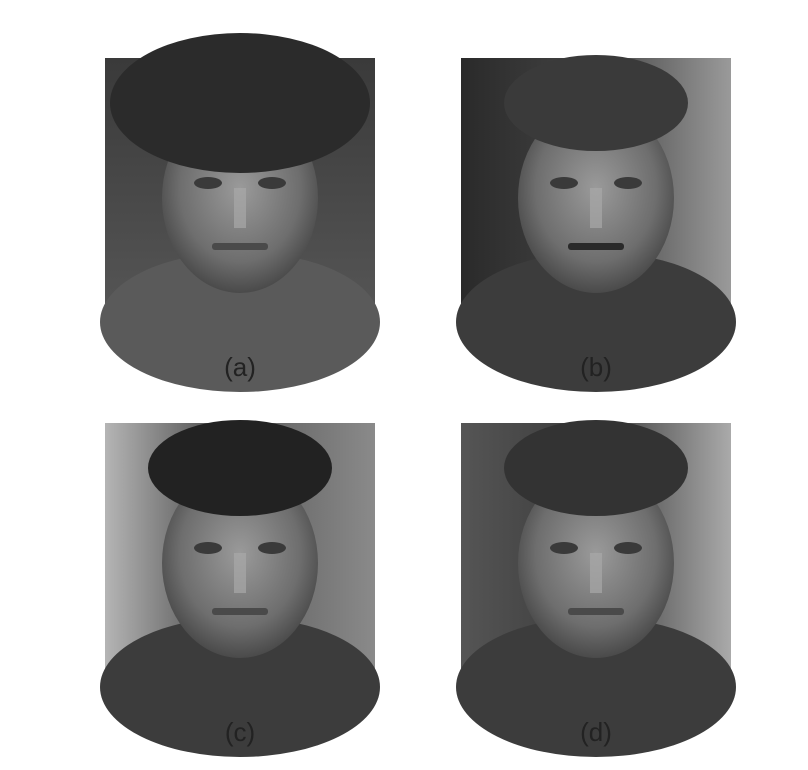 The width and height of the screenshot is (808, 770). Describe the element at coordinates (596, 367) in the screenshot. I see `panel-label: (b)` at that location.